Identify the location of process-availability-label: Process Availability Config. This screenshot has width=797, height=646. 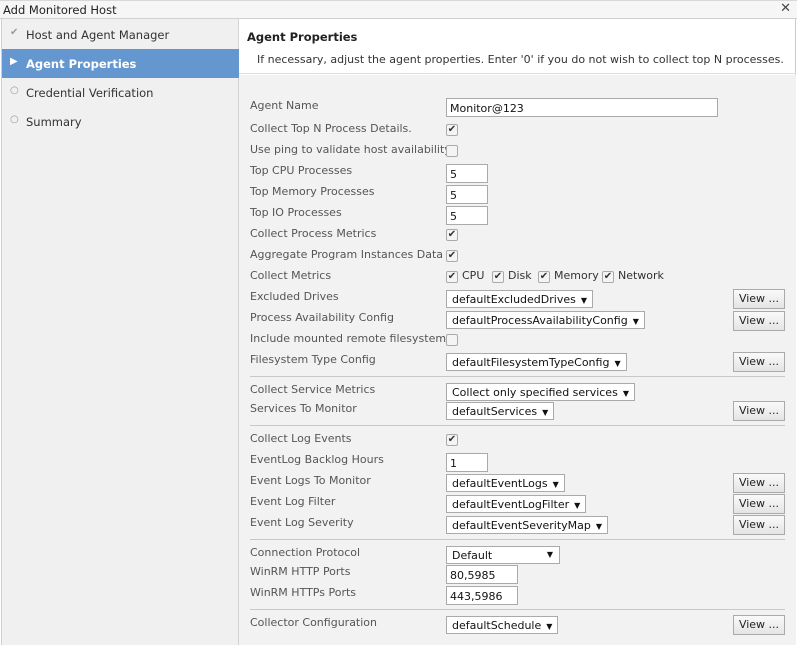
(322, 317).